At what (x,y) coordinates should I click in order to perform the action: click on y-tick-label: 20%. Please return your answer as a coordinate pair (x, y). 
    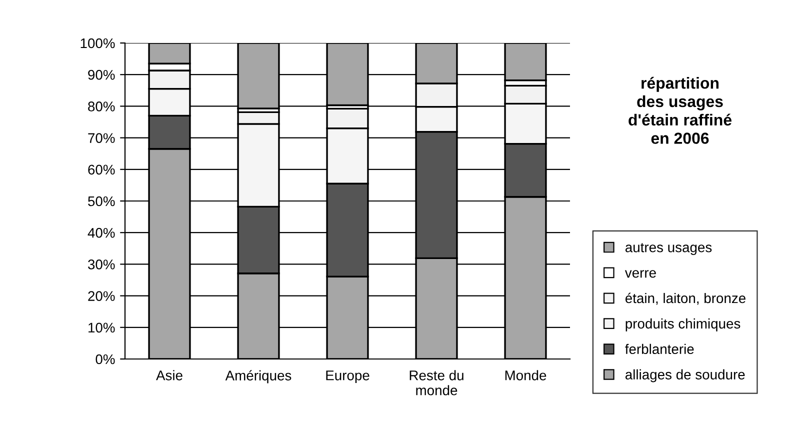
    Looking at the image, I should click on (101, 296).